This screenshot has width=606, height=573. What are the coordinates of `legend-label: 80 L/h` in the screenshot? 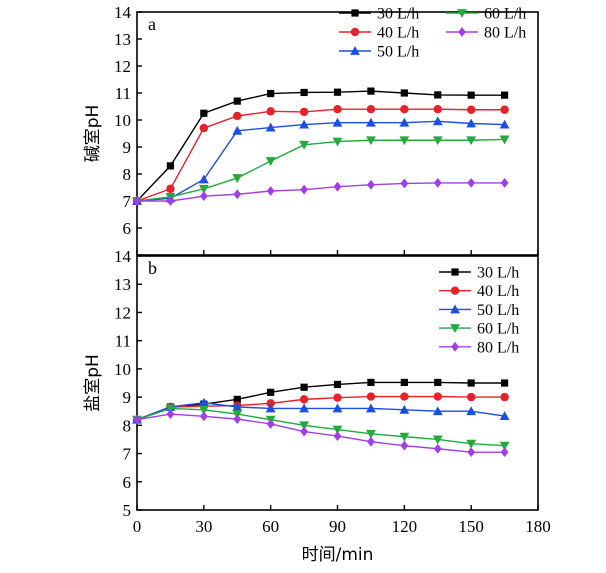 It's located at (498, 347).